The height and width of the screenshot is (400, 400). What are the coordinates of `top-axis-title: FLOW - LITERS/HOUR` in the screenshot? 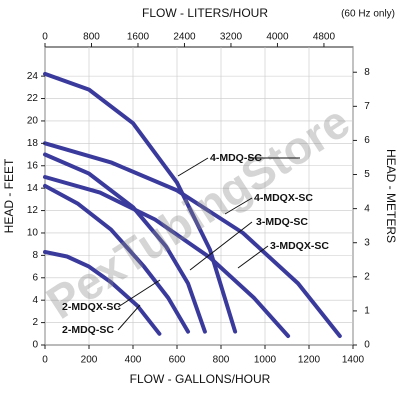 It's located at (205, 13).